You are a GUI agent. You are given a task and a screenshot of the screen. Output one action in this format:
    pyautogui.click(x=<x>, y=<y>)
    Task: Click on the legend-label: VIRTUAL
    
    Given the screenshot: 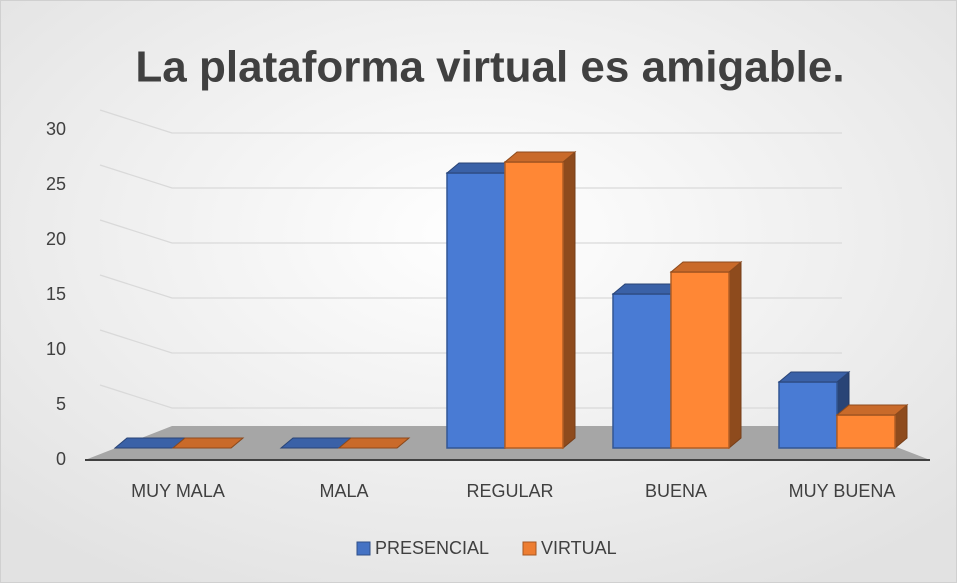 What is the action you would take?
    pyautogui.click(x=579, y=548)
    